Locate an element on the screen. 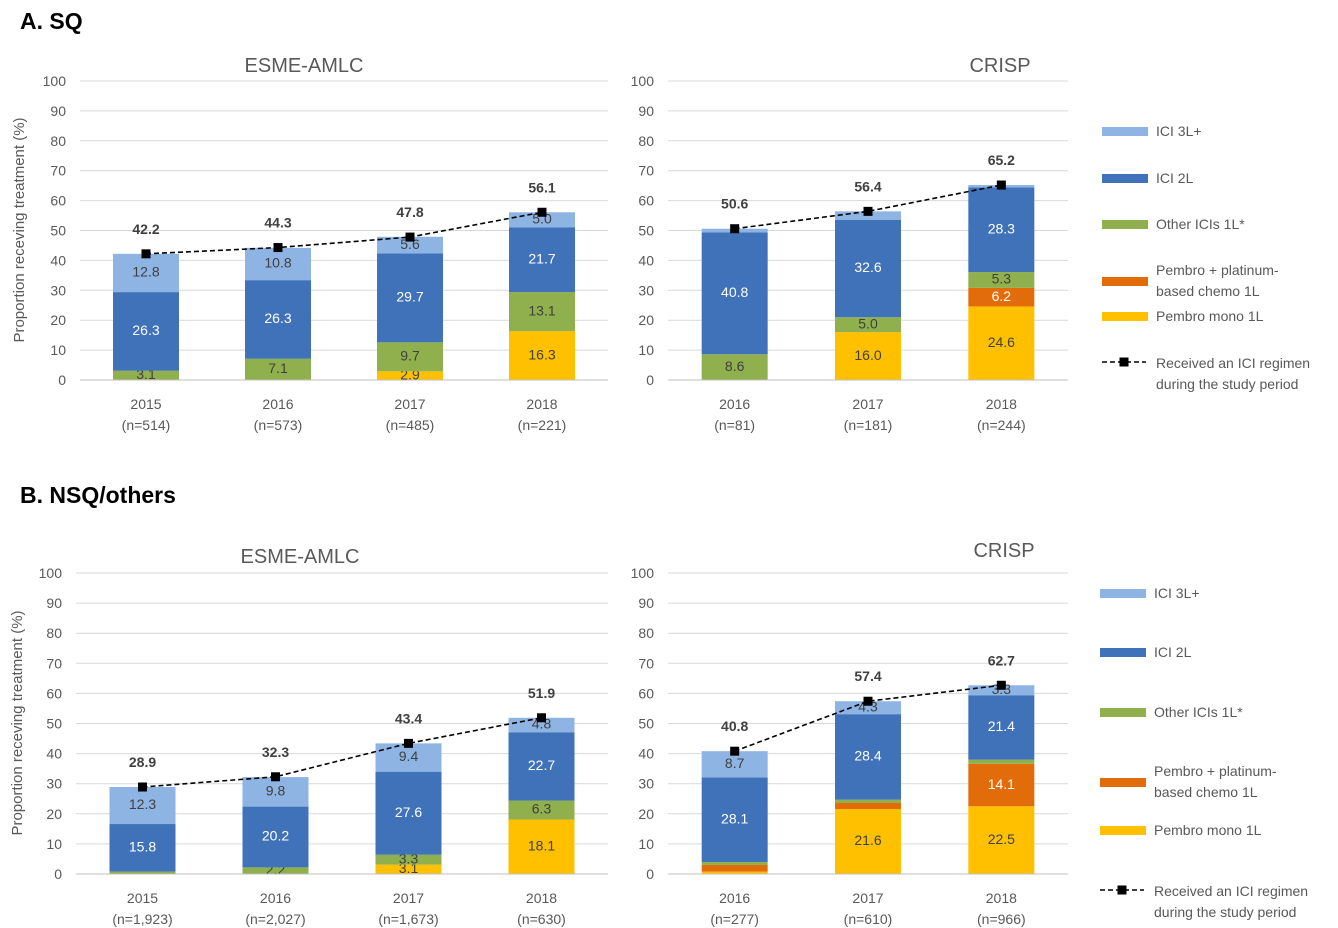  section-title-nsq: B. NSQ/others is located at coordinates (98, 495).